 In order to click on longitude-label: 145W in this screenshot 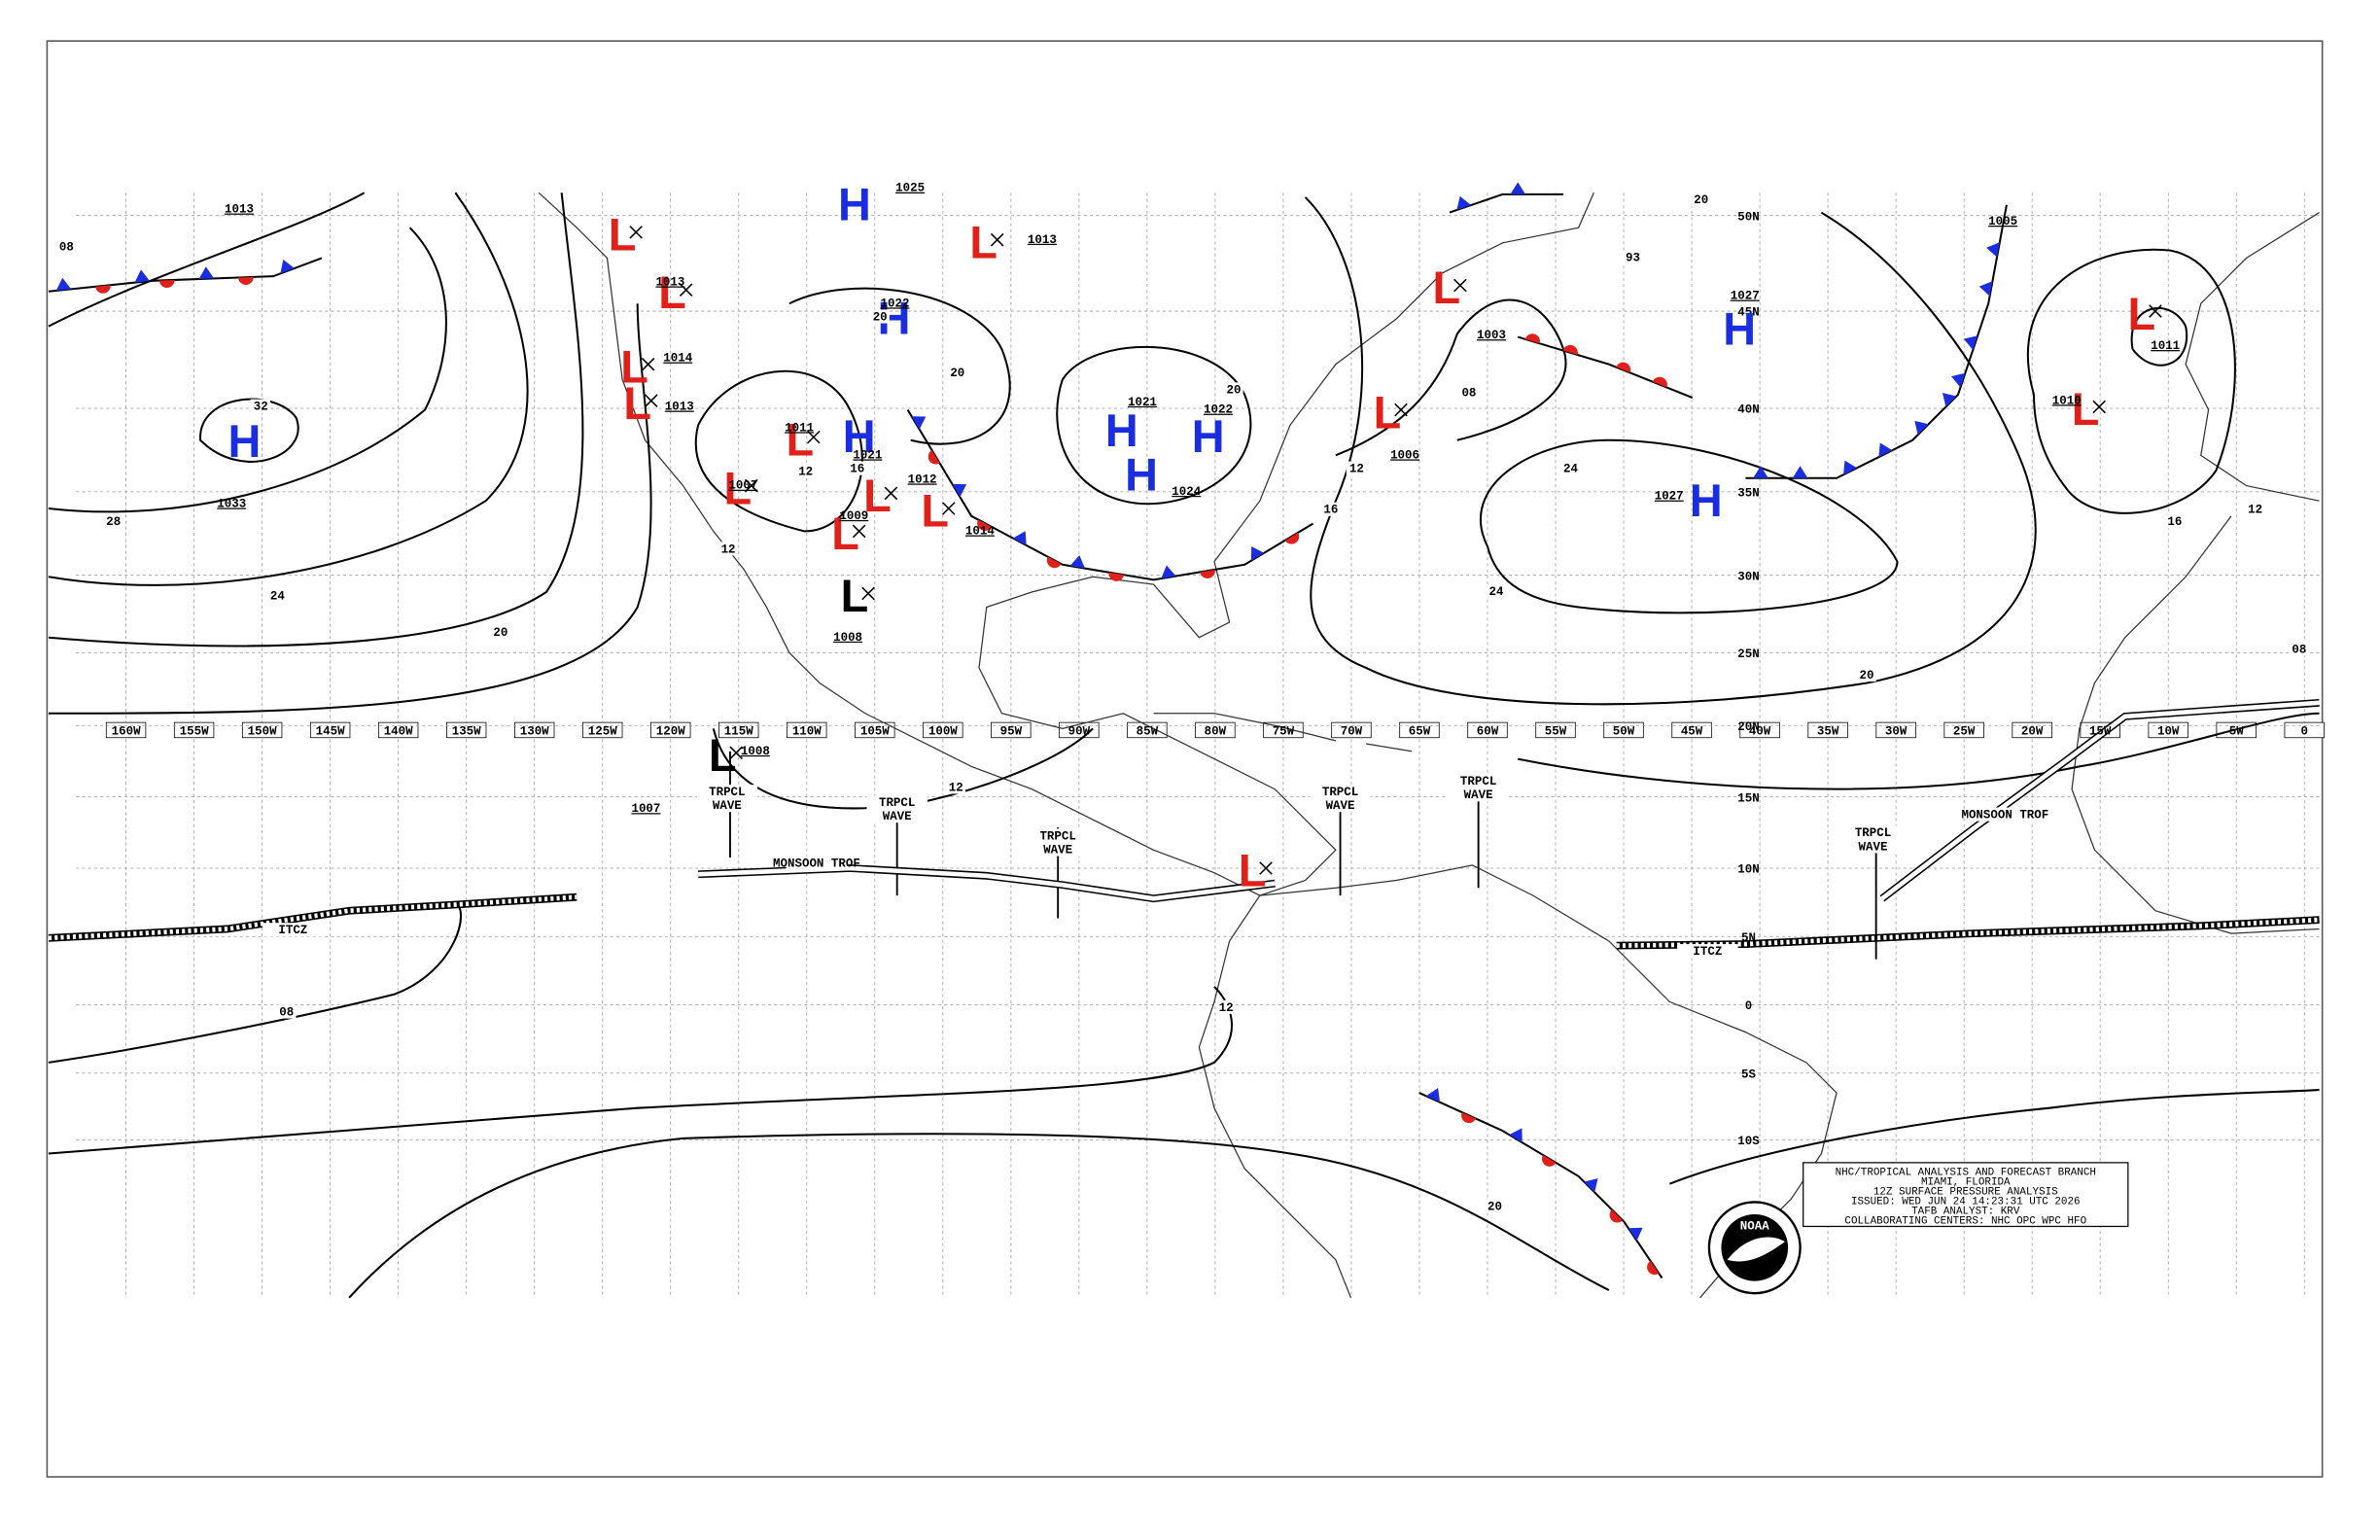, I will do `click(330, 732)`.